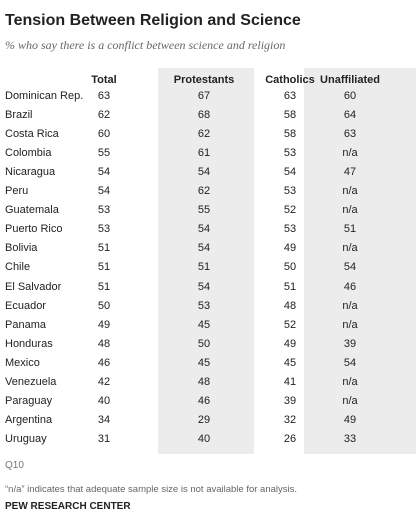 This screenshot has height=529, width=420. I want to click on country: Dominican Rep., so click(44, 96).